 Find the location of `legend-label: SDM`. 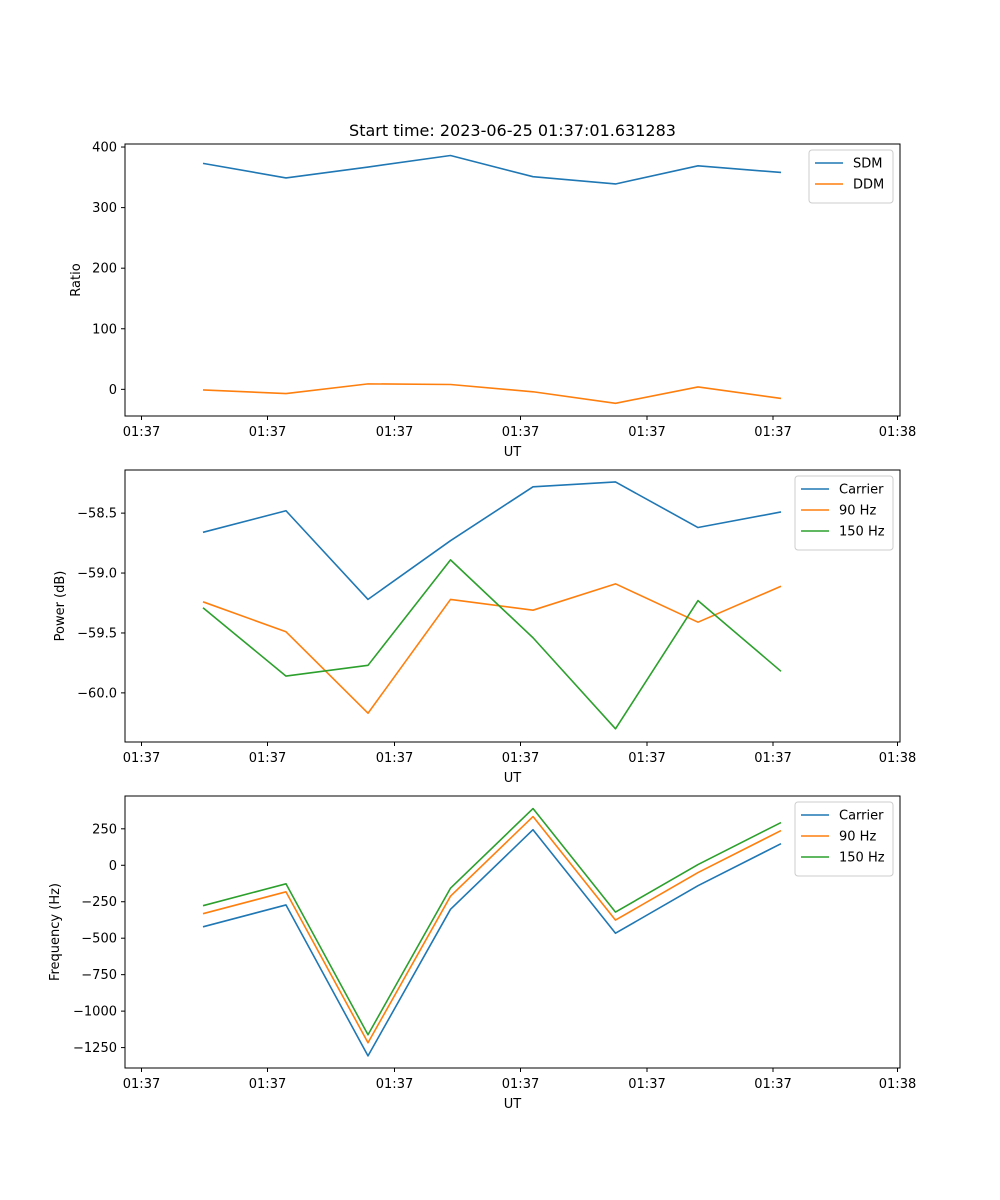

legend-label: SDM is located at coordinates (867, 164).